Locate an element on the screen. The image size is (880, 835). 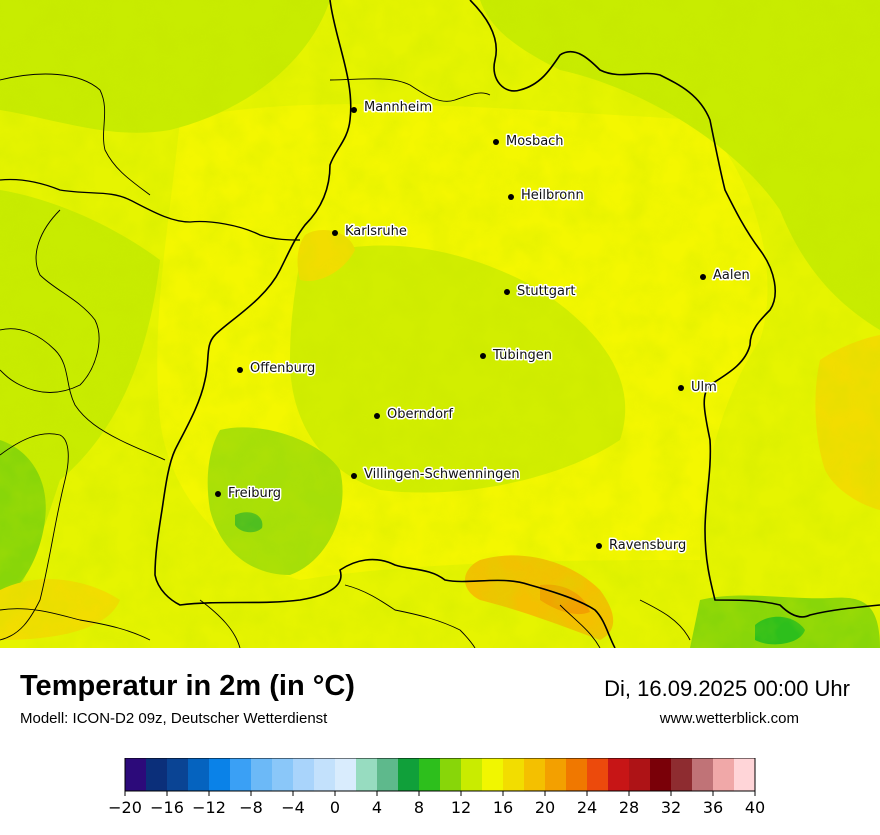
color-legend: −20 −16 −12 −8 −4 0 4 8 12 16 20 24 28 32 36 40 is located at coordinates (440, 793).